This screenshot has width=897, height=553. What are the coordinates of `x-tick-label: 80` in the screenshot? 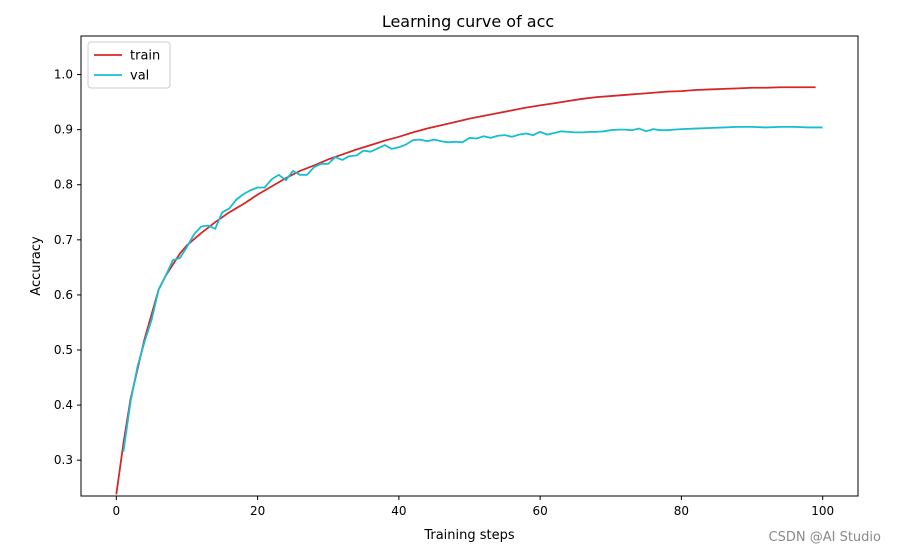 It's located at (681, 511).